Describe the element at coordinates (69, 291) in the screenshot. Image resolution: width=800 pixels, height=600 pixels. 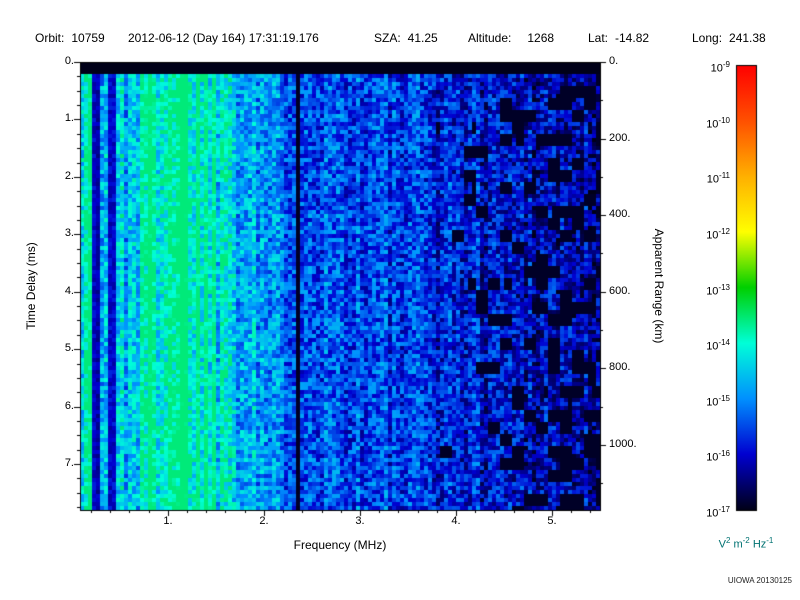
I see `y-tick-label: 4.` at that location.